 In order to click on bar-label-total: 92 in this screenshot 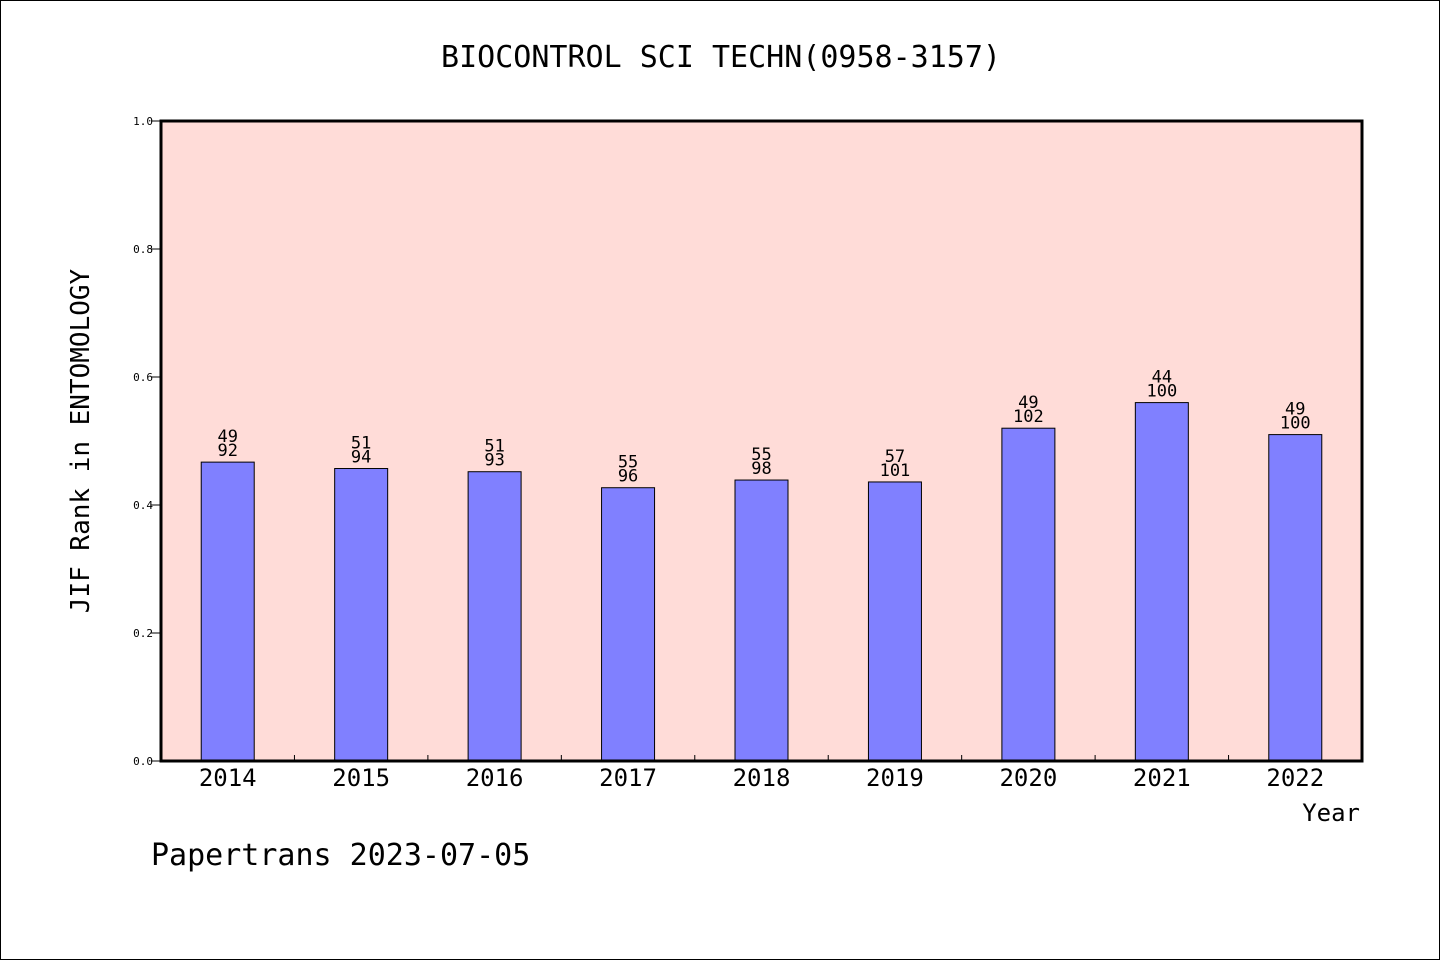, I will do `click(227, 451)`.